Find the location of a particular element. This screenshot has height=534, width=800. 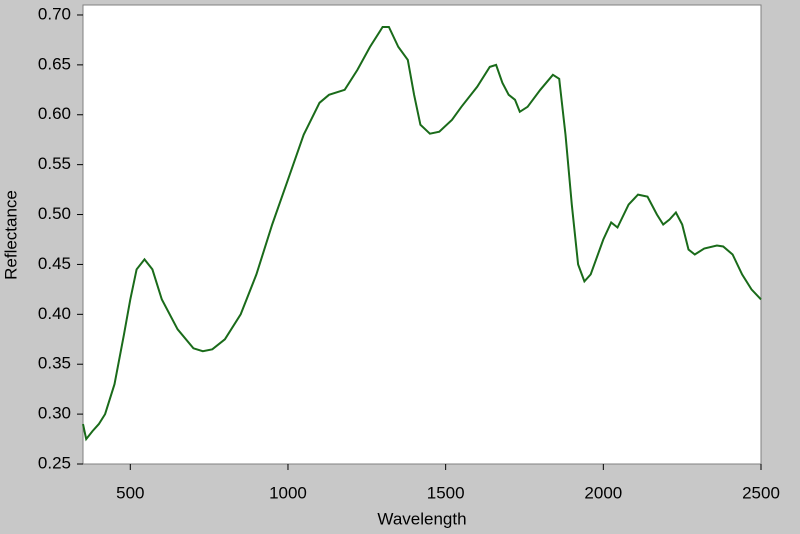

y-tick-label: 0.35 is located at coordinates (54, 363).